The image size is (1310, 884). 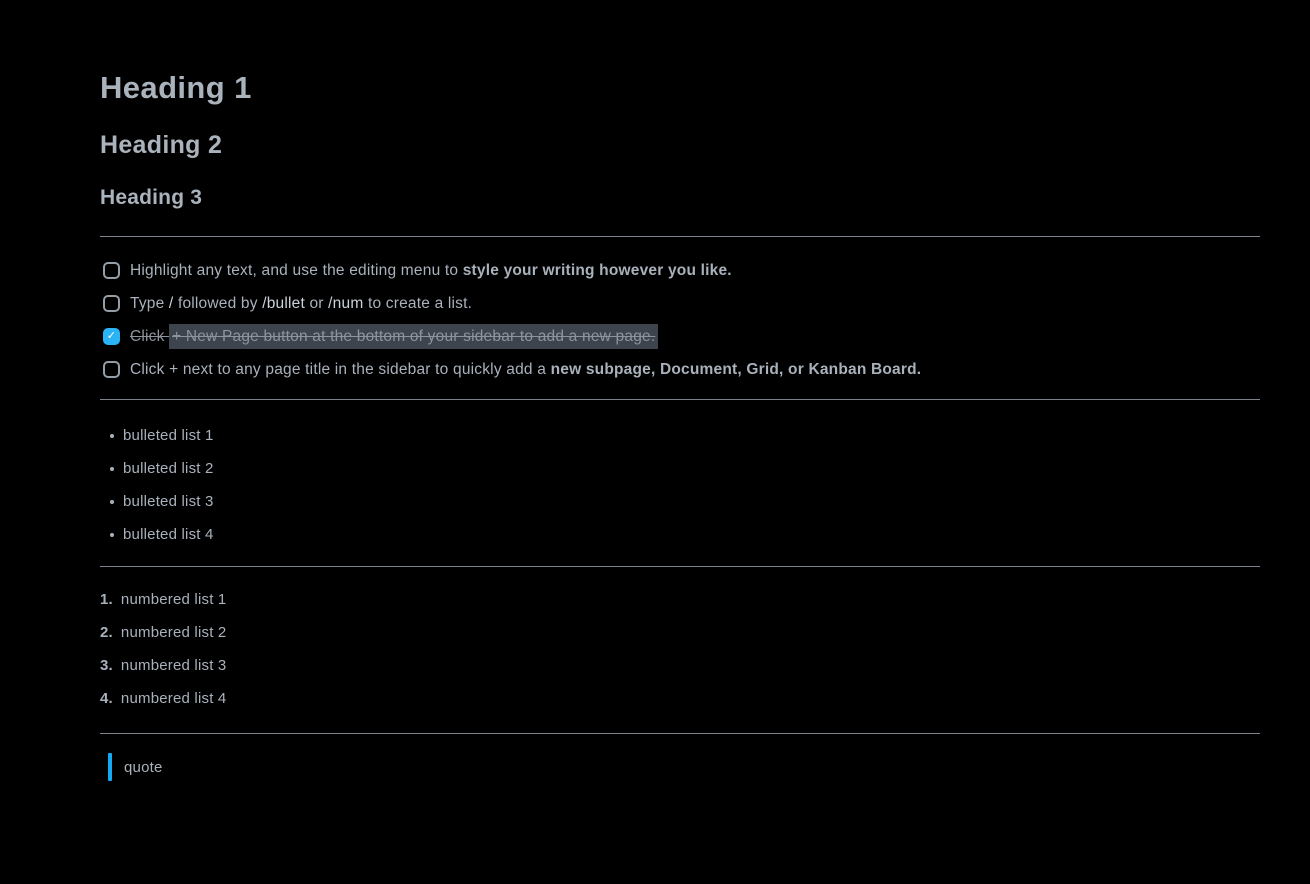 What do you see at coordinates (680, 501) in the screenshot?
I see `bulleted-list-item: bulleted list 3` at bounding box center [680, 501].